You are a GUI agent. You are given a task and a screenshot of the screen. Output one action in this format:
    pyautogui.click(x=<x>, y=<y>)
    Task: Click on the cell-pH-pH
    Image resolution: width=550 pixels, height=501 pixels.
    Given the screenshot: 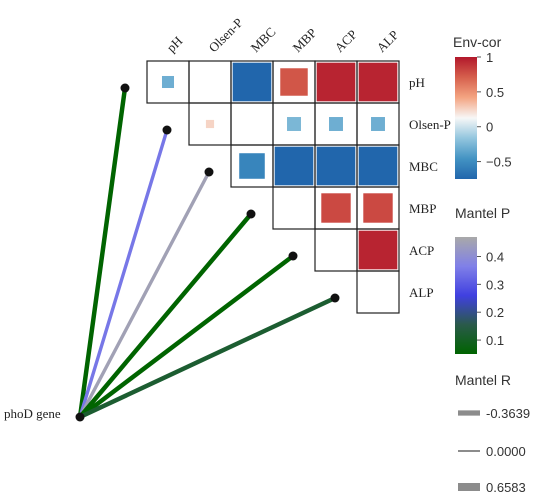 What is the action you would take?
    pyautogui.click(x=168, y=82)
    